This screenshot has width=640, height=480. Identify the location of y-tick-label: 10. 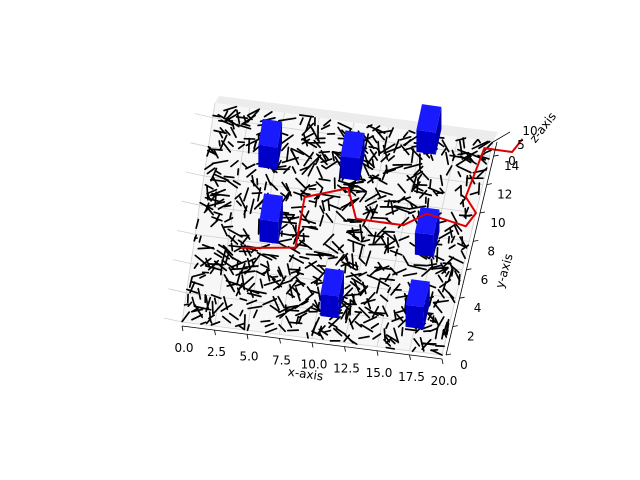
(497, 223).